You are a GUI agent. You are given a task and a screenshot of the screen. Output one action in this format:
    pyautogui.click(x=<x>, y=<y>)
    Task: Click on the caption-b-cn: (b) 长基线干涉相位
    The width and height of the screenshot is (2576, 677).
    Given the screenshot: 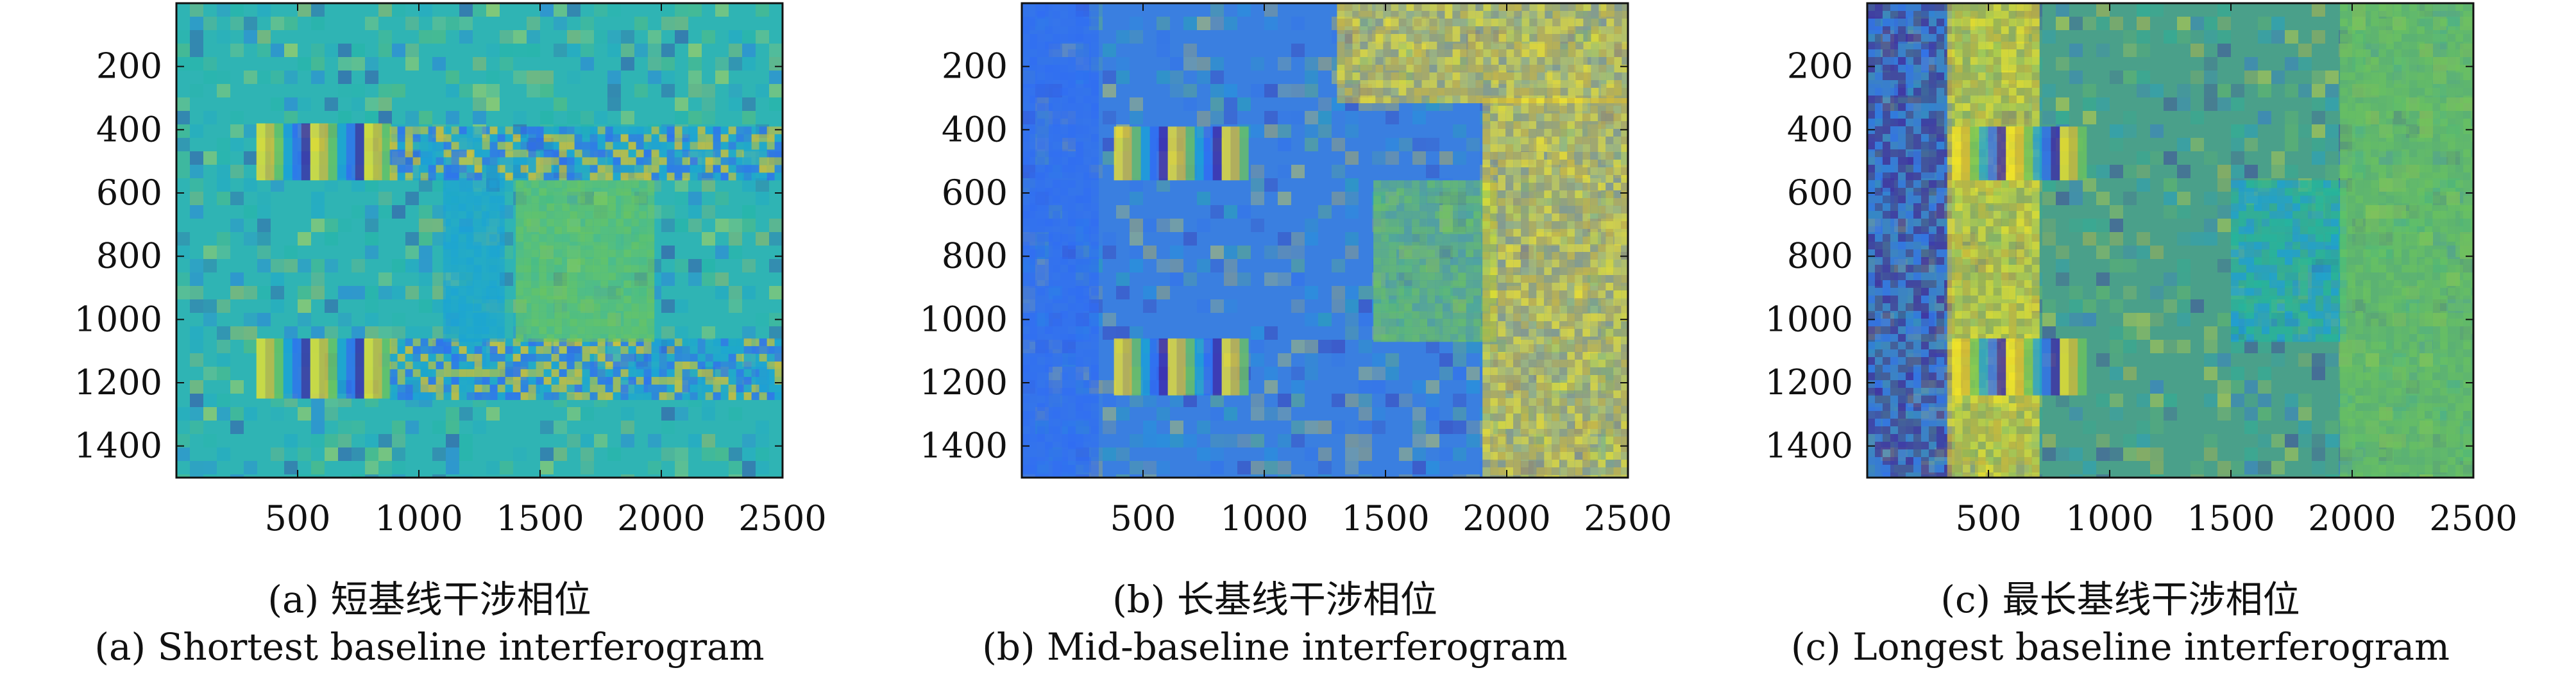 What is the action you would take?
    pyautogui.click(x=1274, y=600)
    